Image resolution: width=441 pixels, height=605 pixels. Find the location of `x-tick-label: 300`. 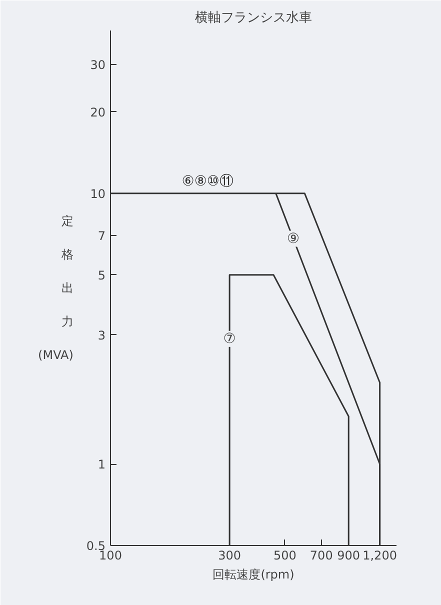

x-tick-label: 300 is located at coordinates (230, 555).